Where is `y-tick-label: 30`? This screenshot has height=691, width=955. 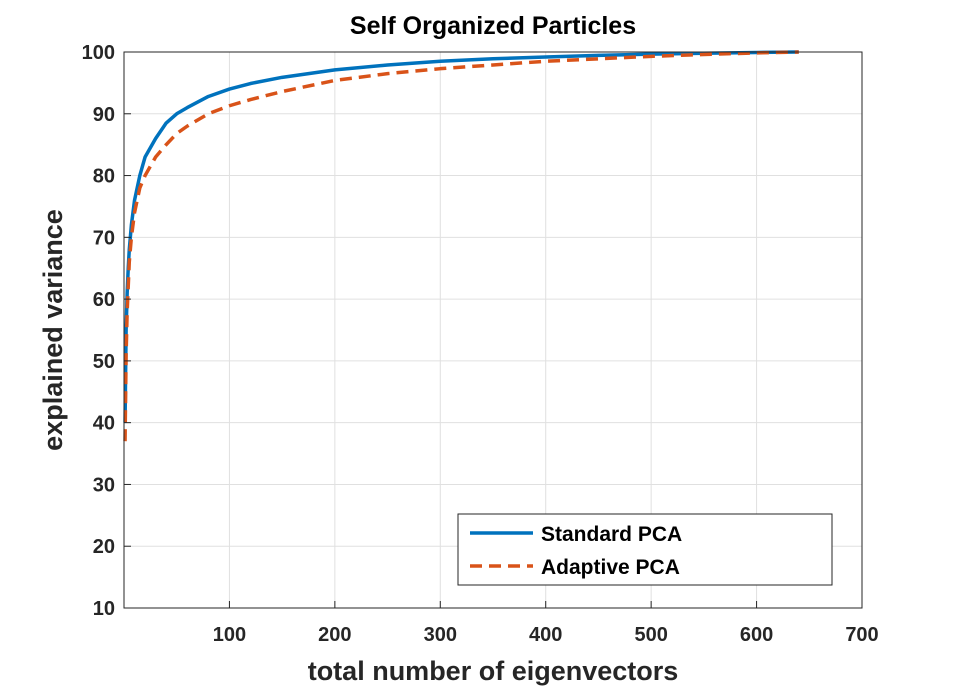
y-tick-label: 30 is located at coordinates (104, 485).